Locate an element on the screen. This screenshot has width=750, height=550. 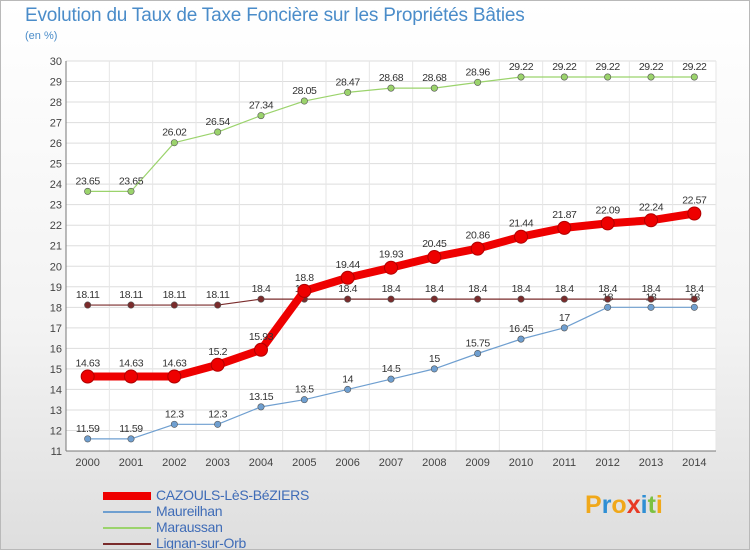
legend-label: Lignan-sur-Orb is located at coordinates (201, 542).